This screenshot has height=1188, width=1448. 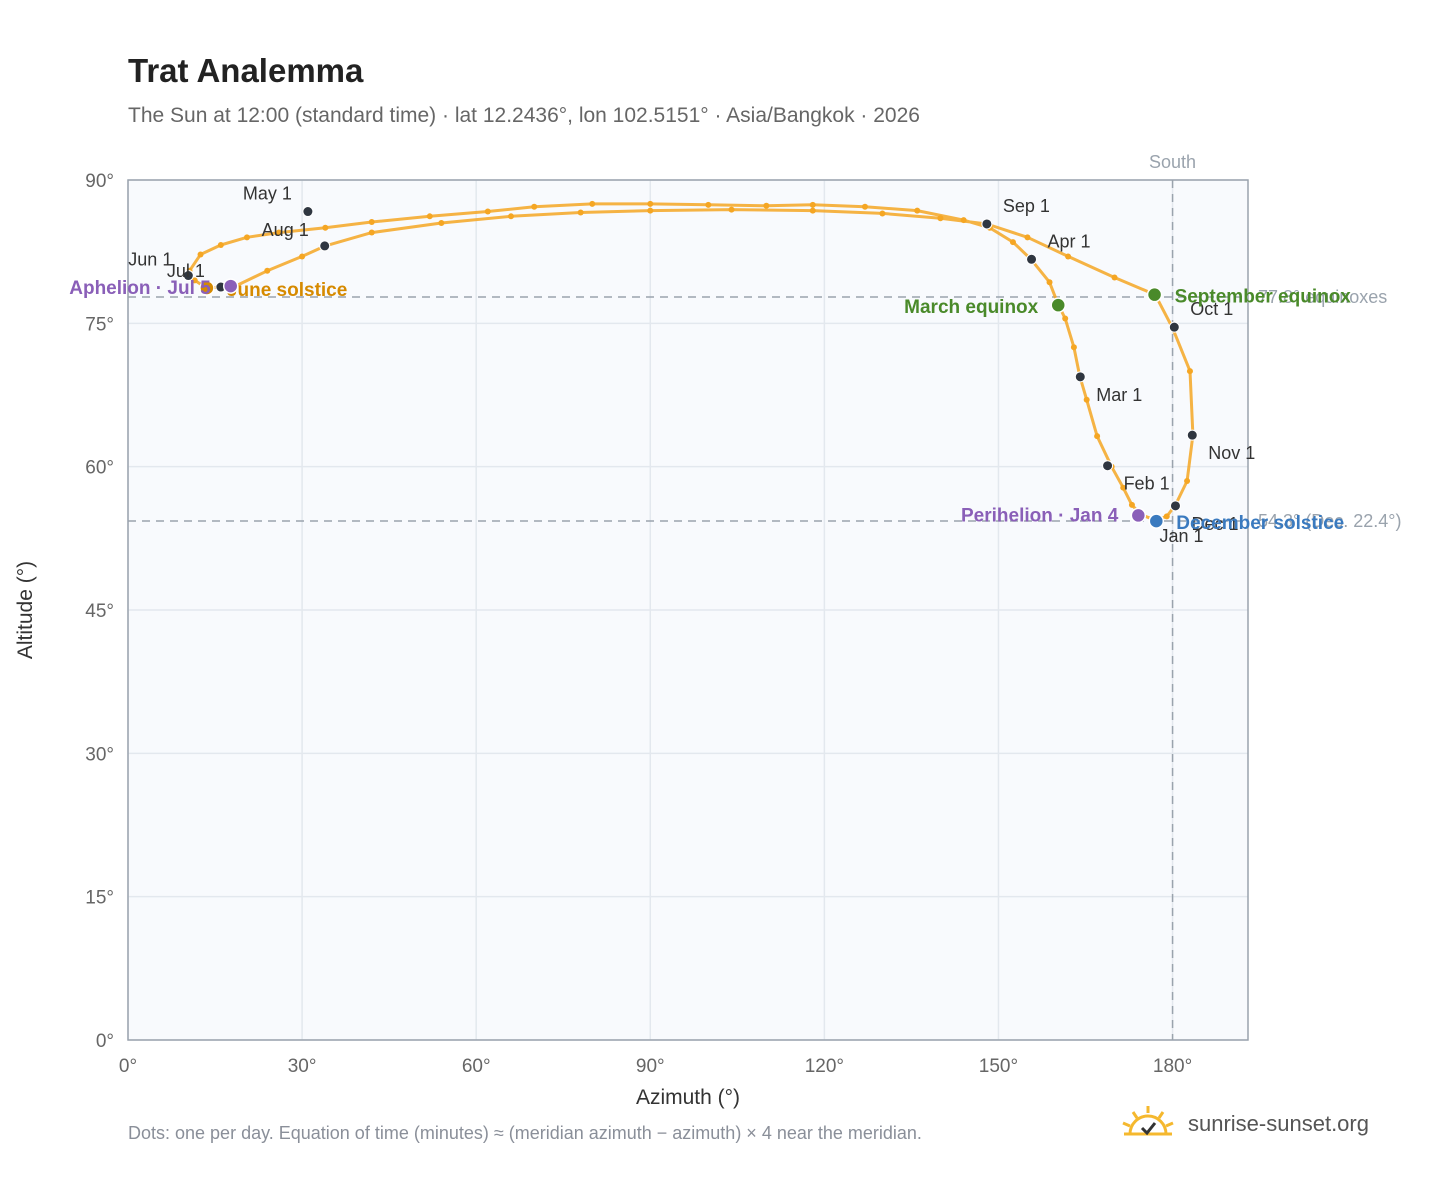 I want to click on y-tick-label: 90°, so click(x=99, y=181).